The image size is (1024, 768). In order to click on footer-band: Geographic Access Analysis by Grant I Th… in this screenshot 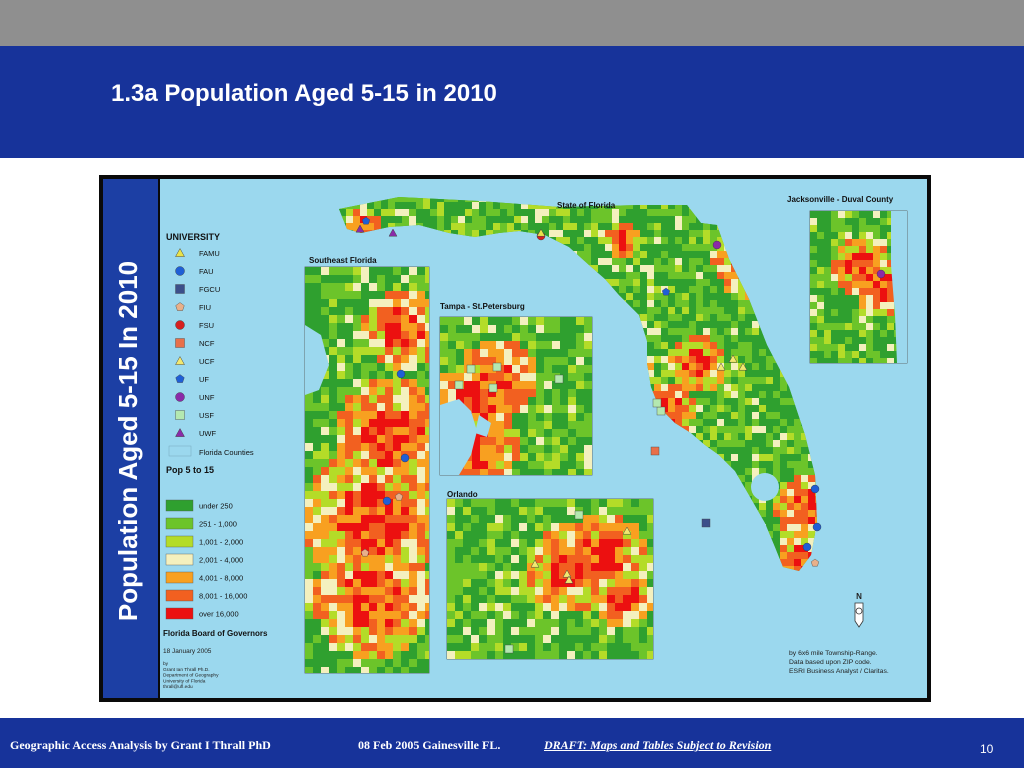, I will do `click(512, 743)`.